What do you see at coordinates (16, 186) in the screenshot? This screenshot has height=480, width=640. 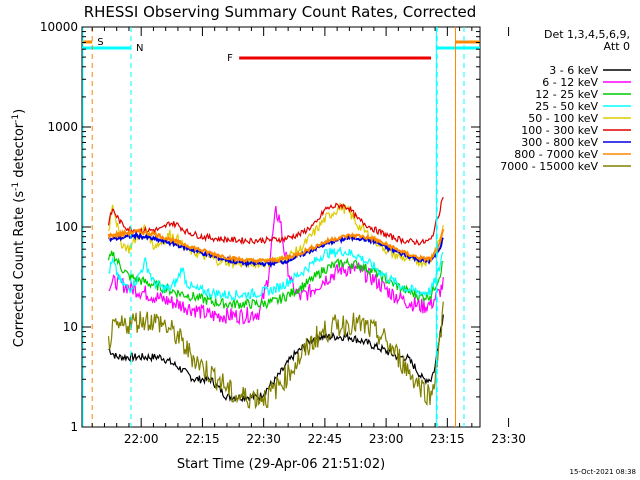 I see `y-label-sup-1: -1` at bounding box center [16, 186].